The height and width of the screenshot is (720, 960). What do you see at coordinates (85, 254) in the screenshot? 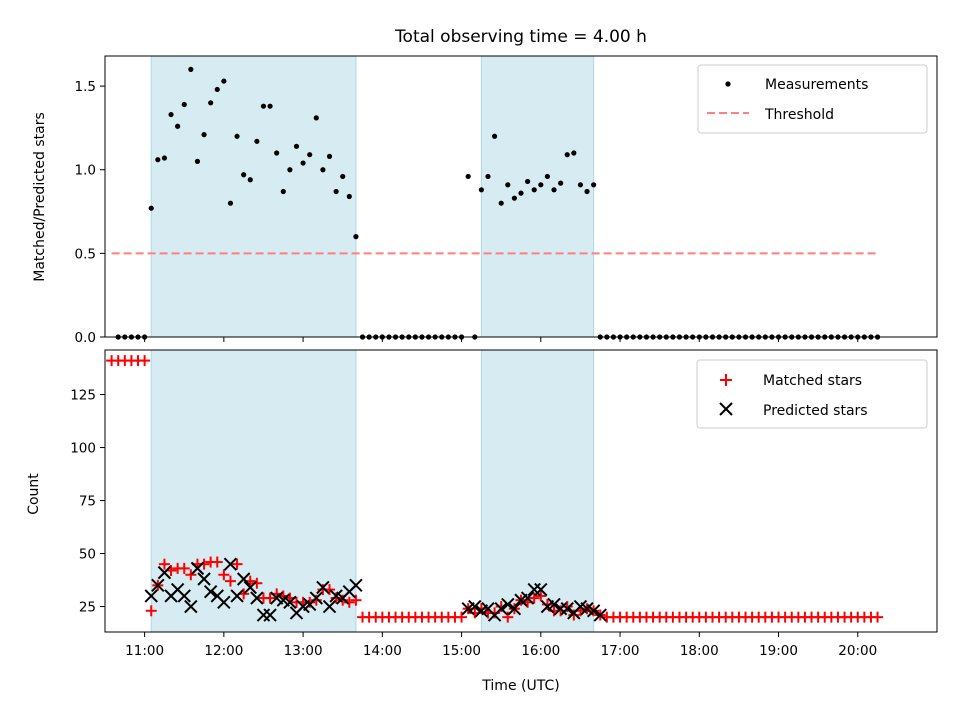
I see `y-tick-label: 0.5` at bounding box center [85, 254].